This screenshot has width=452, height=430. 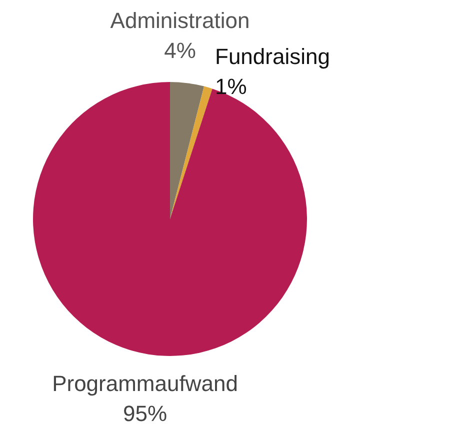 What do you see at coordinates (231, 86) in the screenshot?
I see `data-label: 1%` at bounding box center [231, 86].